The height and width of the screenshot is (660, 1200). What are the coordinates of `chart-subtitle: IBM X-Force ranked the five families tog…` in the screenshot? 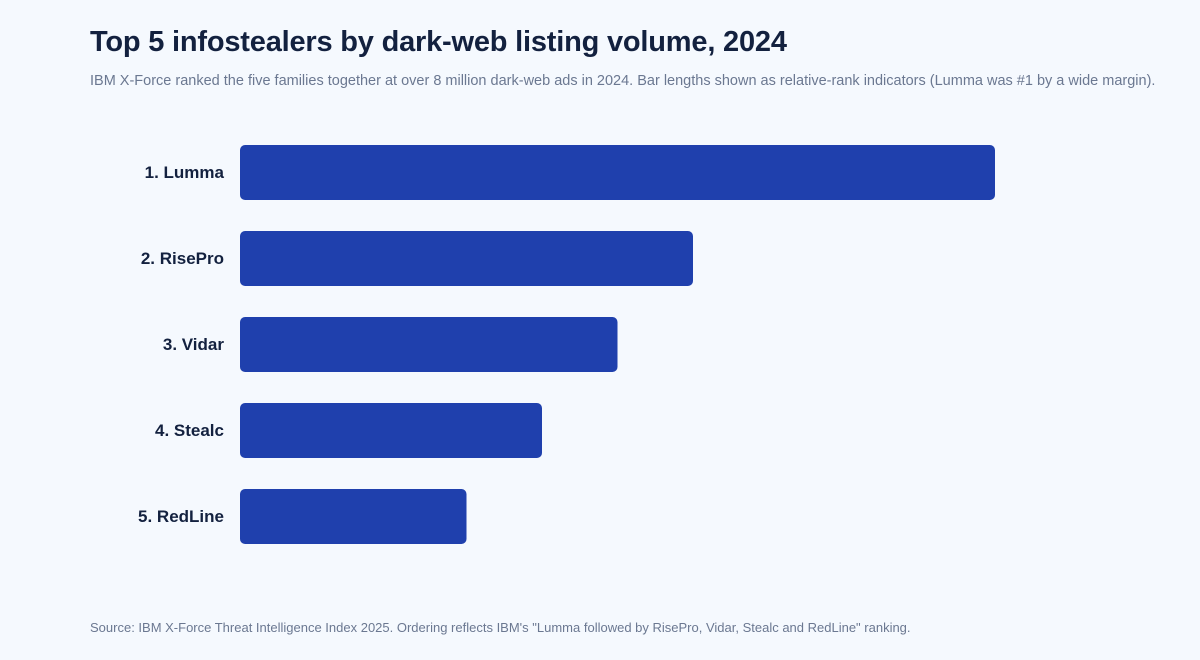 It's located at (623, 81).